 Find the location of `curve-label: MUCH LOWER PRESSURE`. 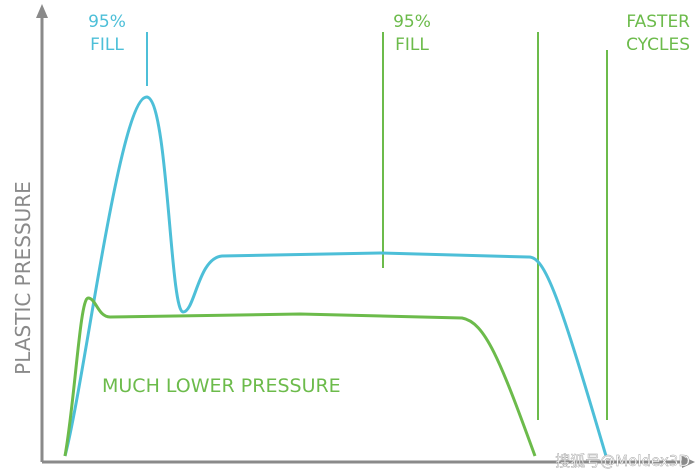

curve-label: MUCH LOWER PRESSURE is located at coordinates (221, 386).